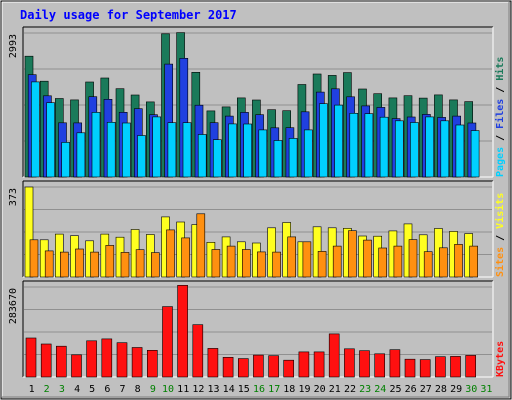 This screenshot has width=512, height=400. What do you see at coordinates (13, 197) in the screenshot?
I see `y-axis-max-label: 373` at bounding box center [13, 197].